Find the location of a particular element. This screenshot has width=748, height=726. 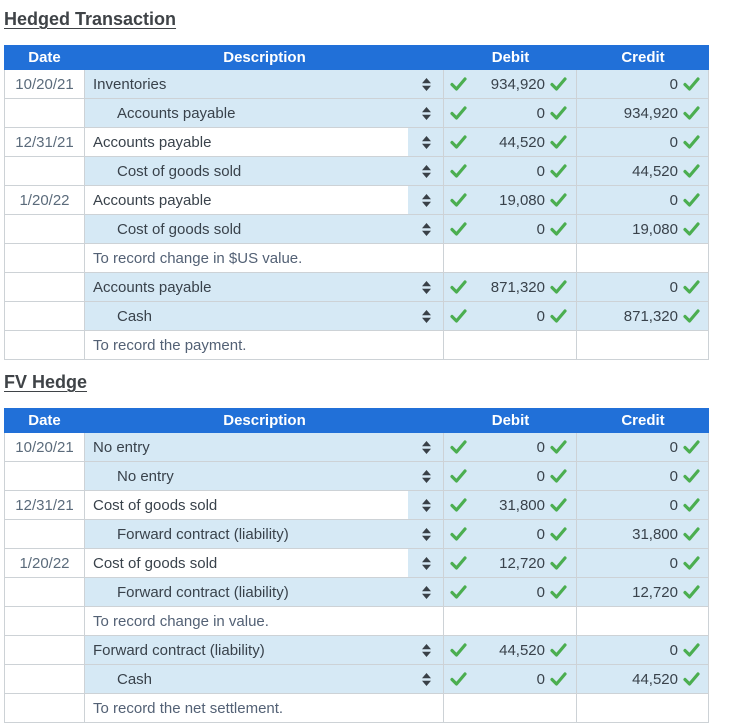

debit-cell is located at coordinates (510, 345).